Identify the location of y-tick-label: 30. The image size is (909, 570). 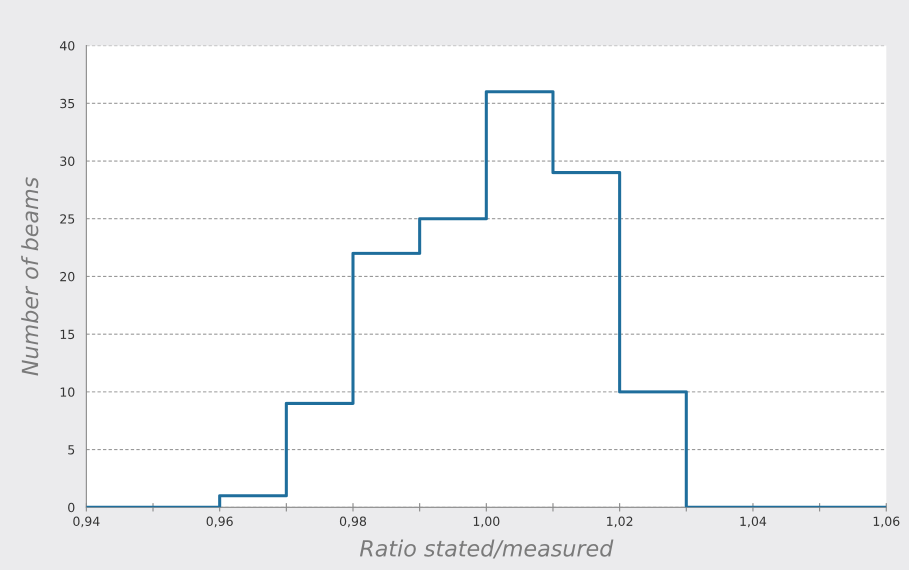
(67, 161).